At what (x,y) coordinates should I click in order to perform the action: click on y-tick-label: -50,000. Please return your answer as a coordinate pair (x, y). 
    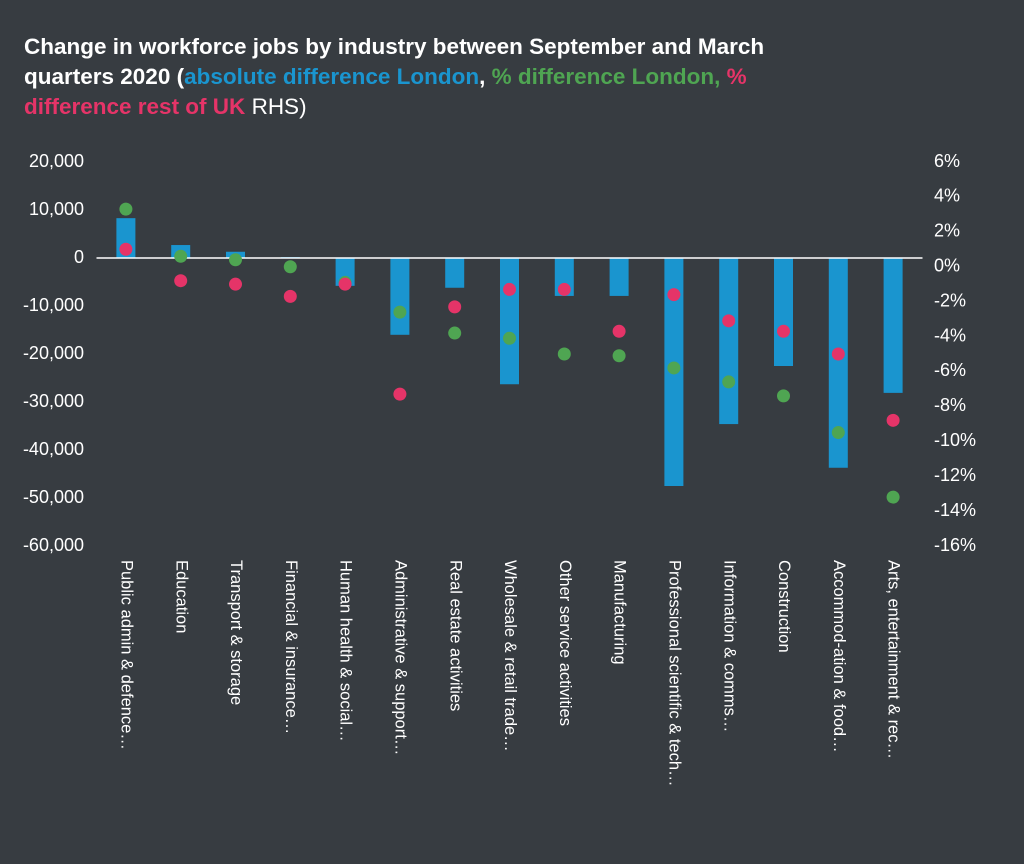
    Looking at the image, I should click on (53, 497).